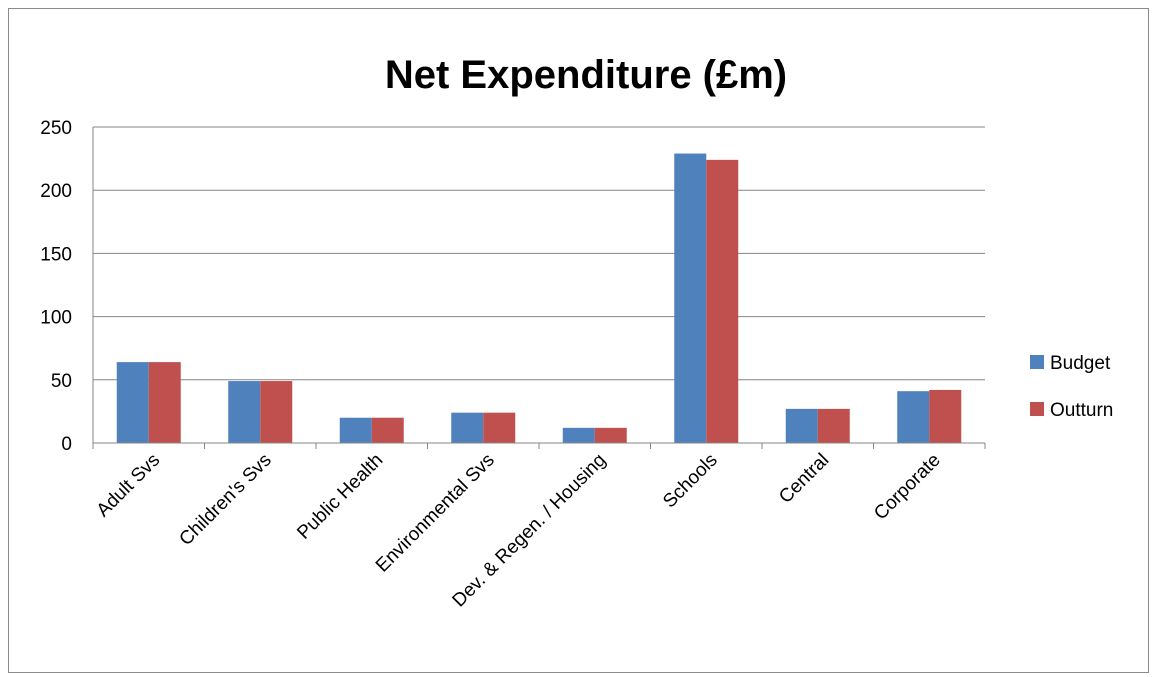  I want to click on x-category-label: Central, so click(804, 479).